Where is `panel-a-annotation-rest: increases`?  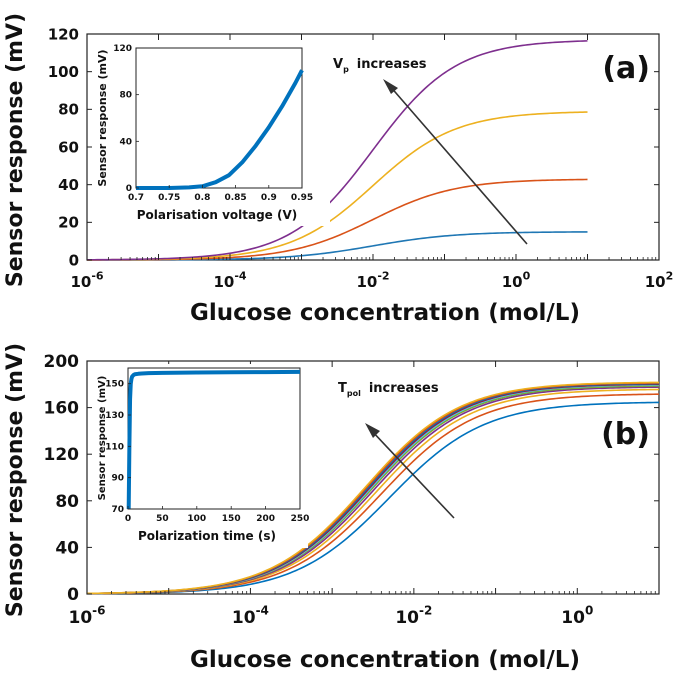
panel-a-annotation-rest: increases is located at coordinates (392, 64).